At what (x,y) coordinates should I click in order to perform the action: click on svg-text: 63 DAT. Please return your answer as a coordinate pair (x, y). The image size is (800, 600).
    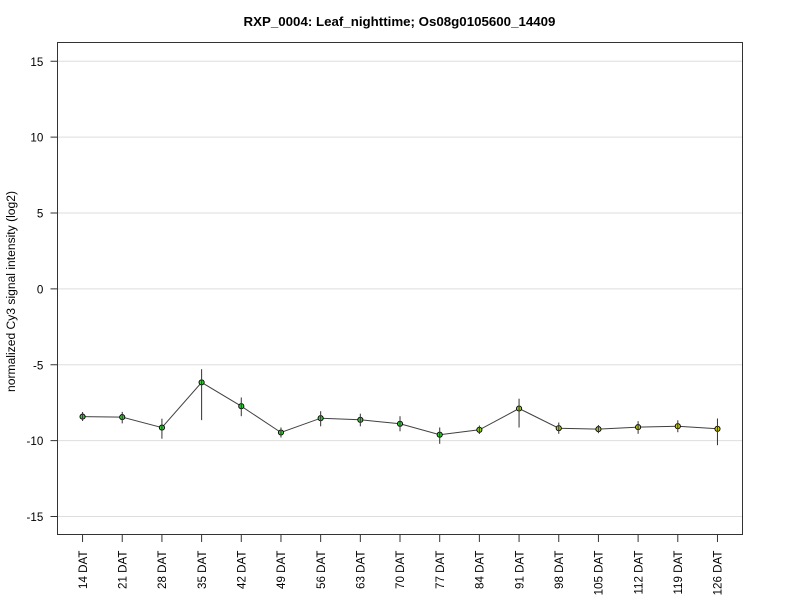
    Looking at the image, I should click on (361, 570).